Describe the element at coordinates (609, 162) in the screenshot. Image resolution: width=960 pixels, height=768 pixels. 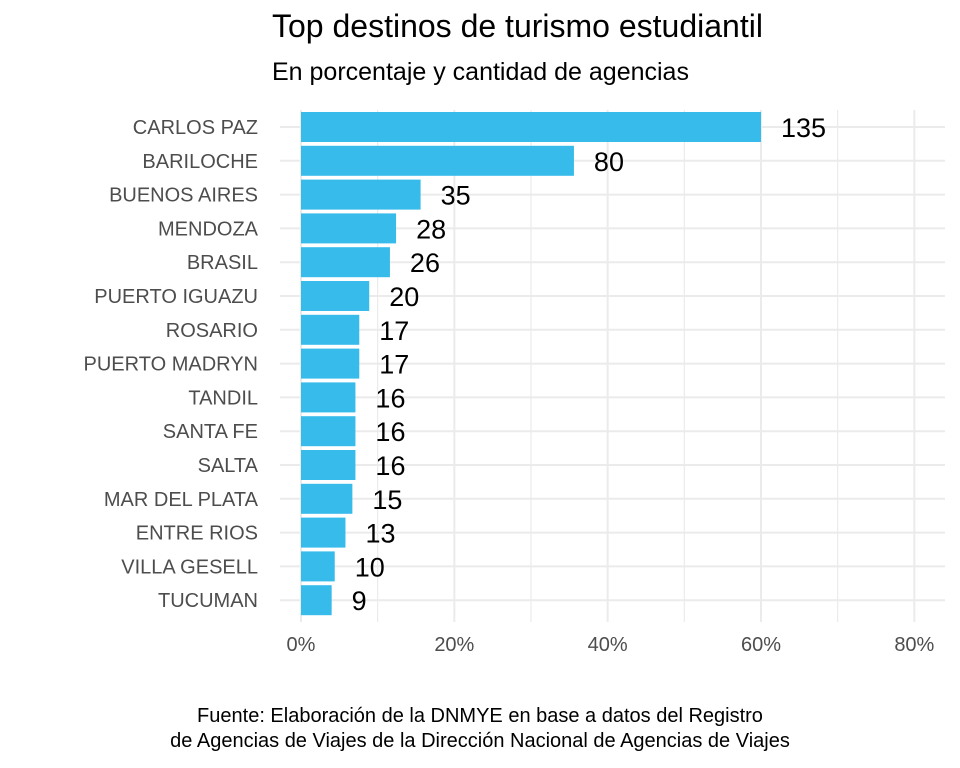
I see `data-label: 80` at that location.